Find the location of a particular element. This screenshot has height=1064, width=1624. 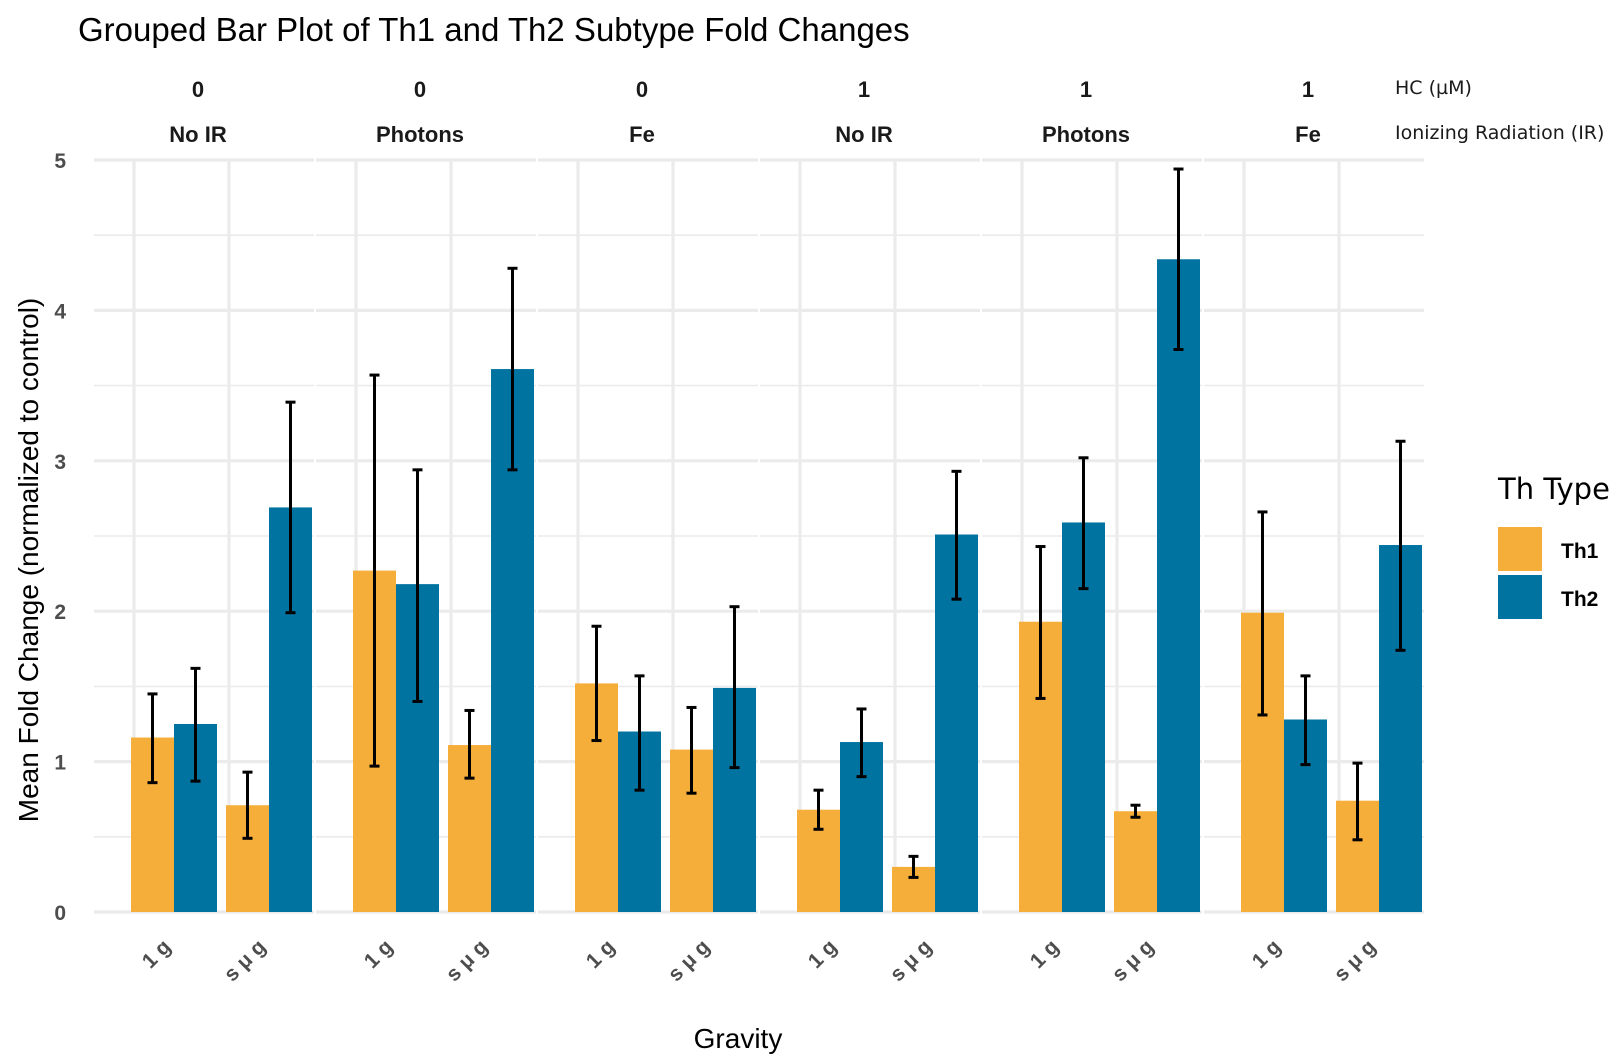

x-axis-title: Gravity is located at coordinates (738, 1038).